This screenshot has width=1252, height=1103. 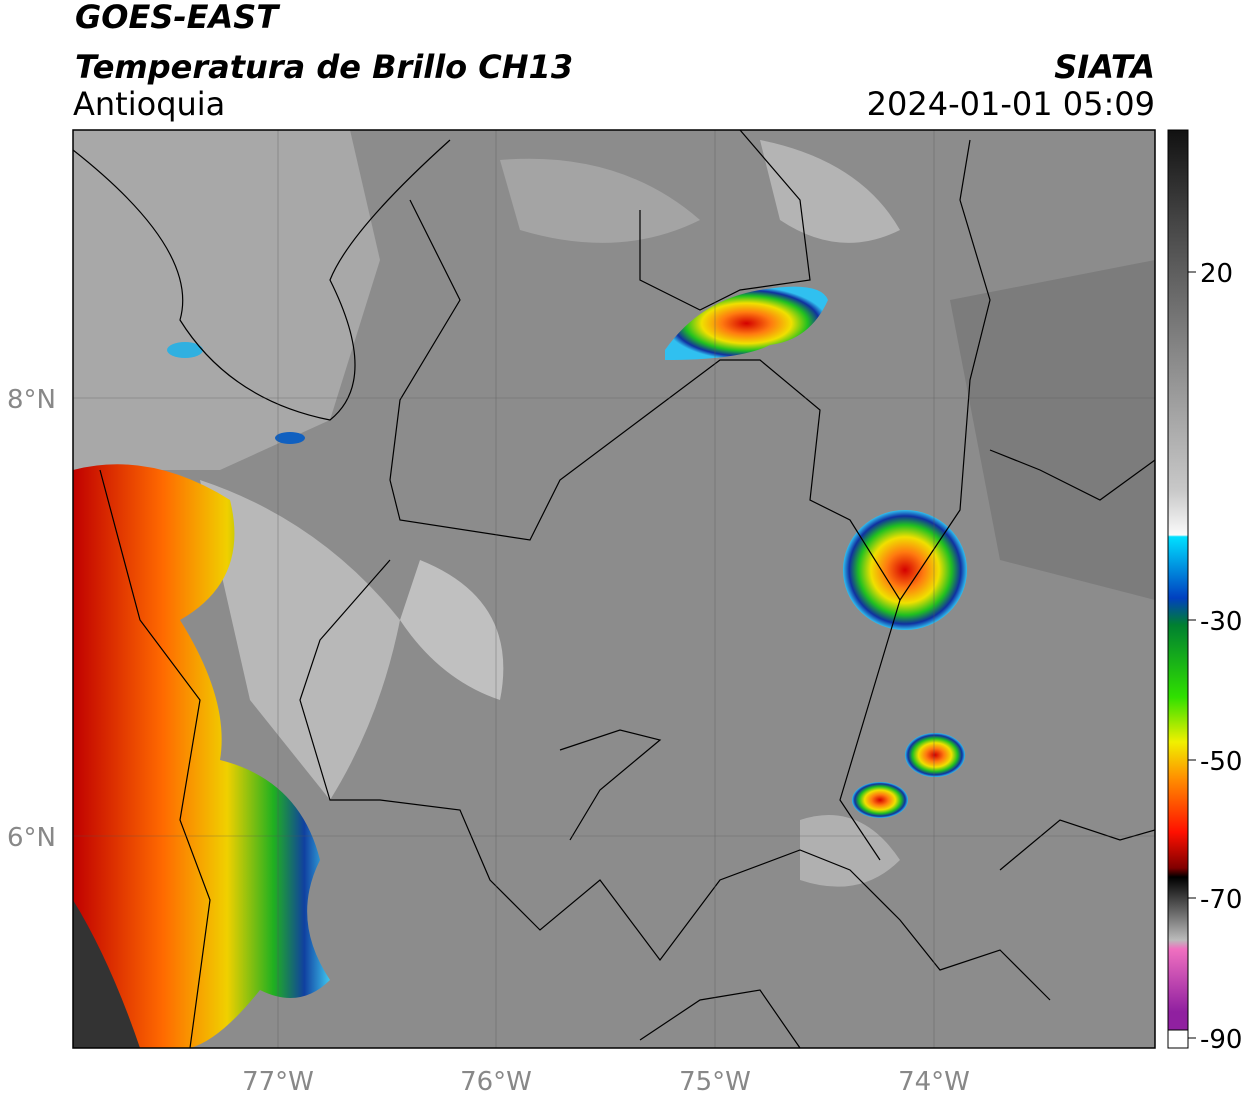 What do you see at coordinates (324, 67) in the screenshot?
I see `subtitle: Temperatura de Brillo CH13` at bounding box center [324, 67].